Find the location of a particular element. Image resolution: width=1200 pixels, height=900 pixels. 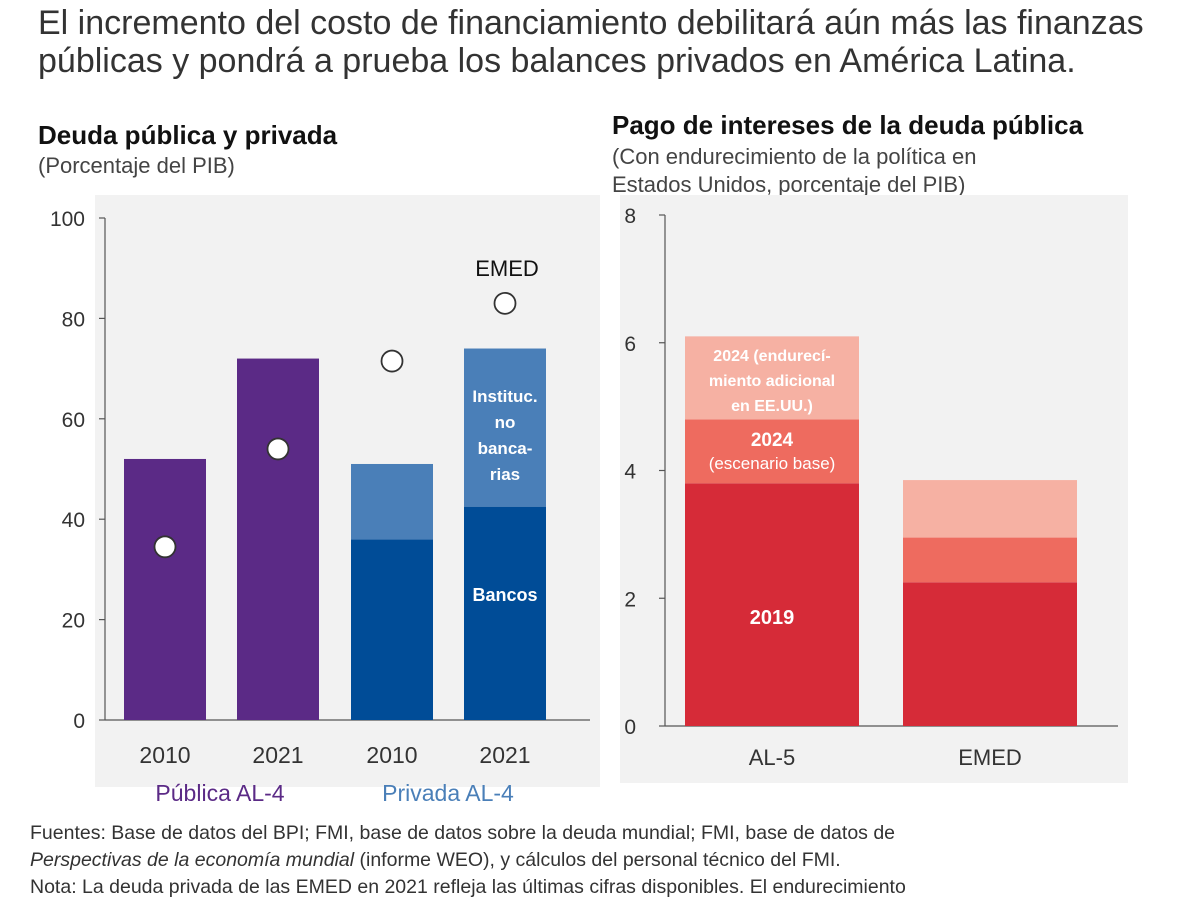

label-2024-base-line2: (escenario base) is located at coordinates (772, 463).